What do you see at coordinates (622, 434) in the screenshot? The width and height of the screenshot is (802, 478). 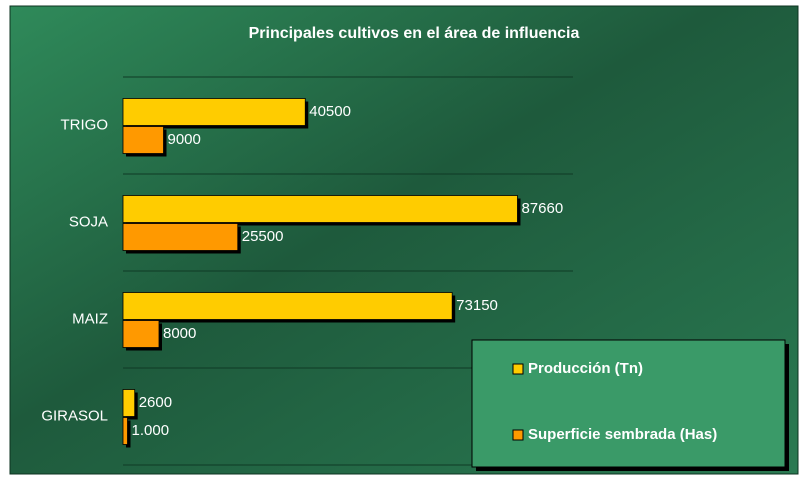 I see `legend-label: Superficie sembrada (Has)` at bounding box center [622, 434].